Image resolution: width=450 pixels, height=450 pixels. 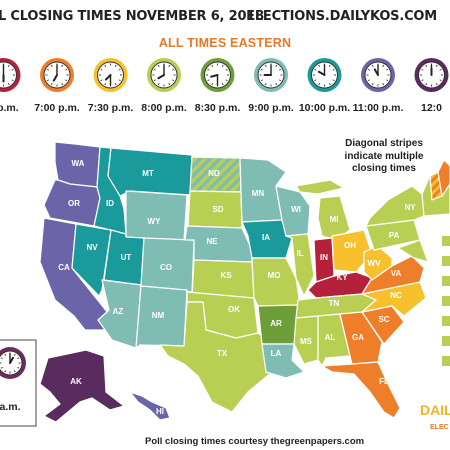 What do you see at coordinates (361, 390) in the screenshot?
I see `state-fl` at bounding box center [361, 390].